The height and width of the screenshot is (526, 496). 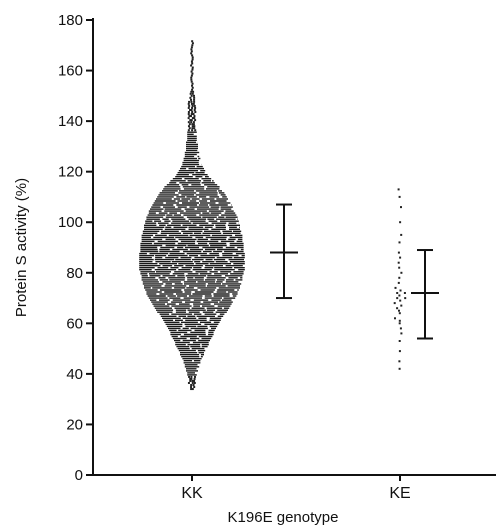 What do you see at coordinates (76, 248) in the screenshot?
I see `y-axis: 0 20 40 60 80 100 120 140 160 180` at bounding box center [76, 248].